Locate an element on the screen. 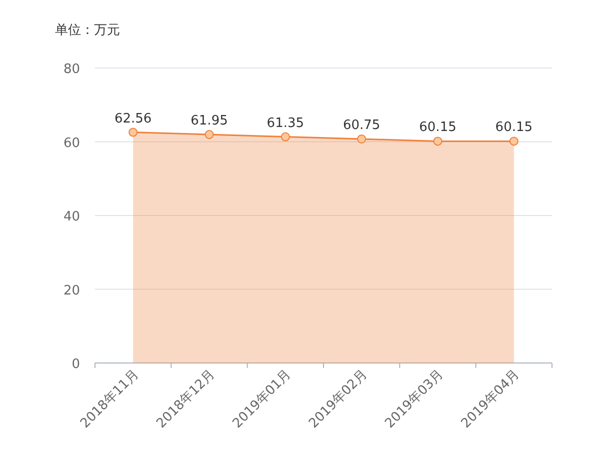 This screenshot has height=471, width=608. data-label: 61.35 is located at coordinates (285, 123).